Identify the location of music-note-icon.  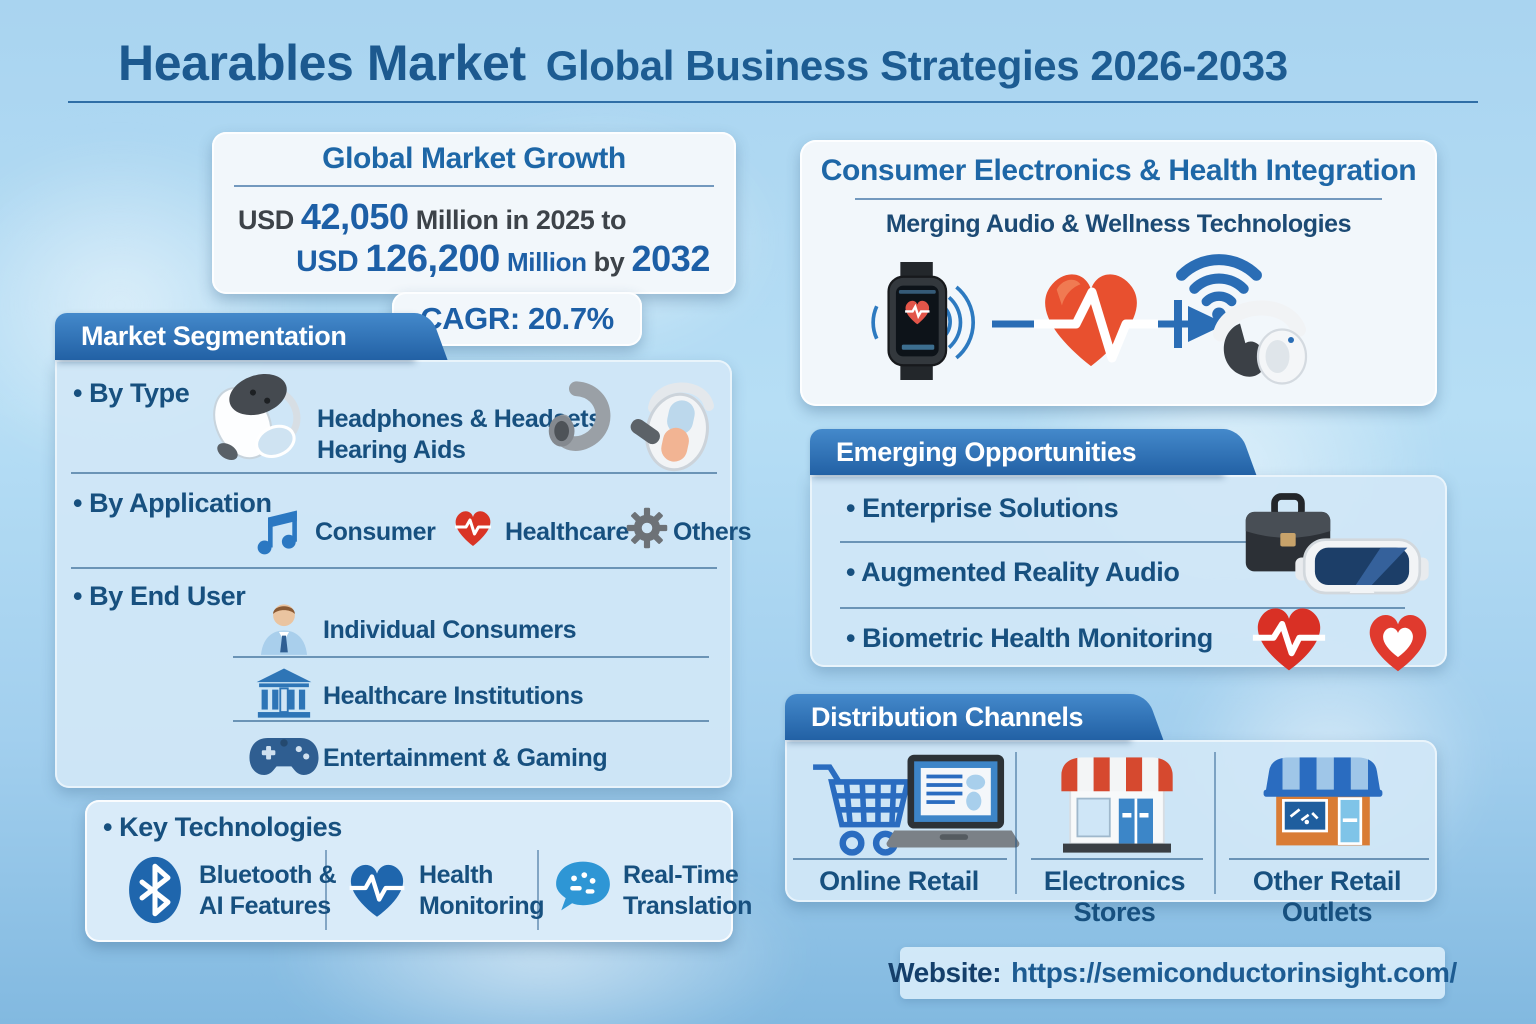
(277, 532).